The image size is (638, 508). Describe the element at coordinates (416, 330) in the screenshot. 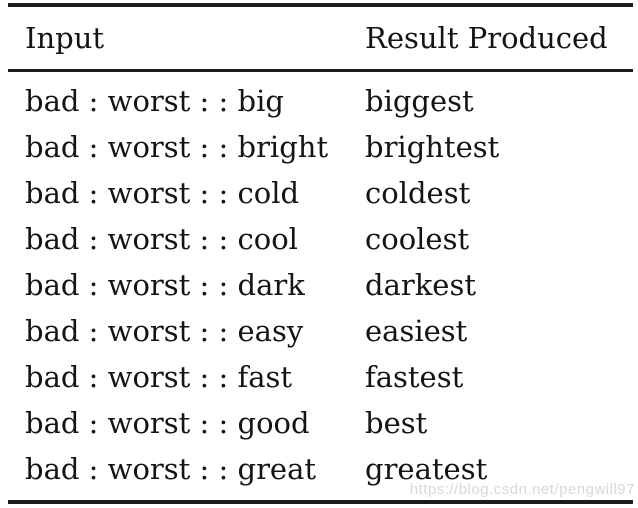

I see `result-cell: easiest` at that location.